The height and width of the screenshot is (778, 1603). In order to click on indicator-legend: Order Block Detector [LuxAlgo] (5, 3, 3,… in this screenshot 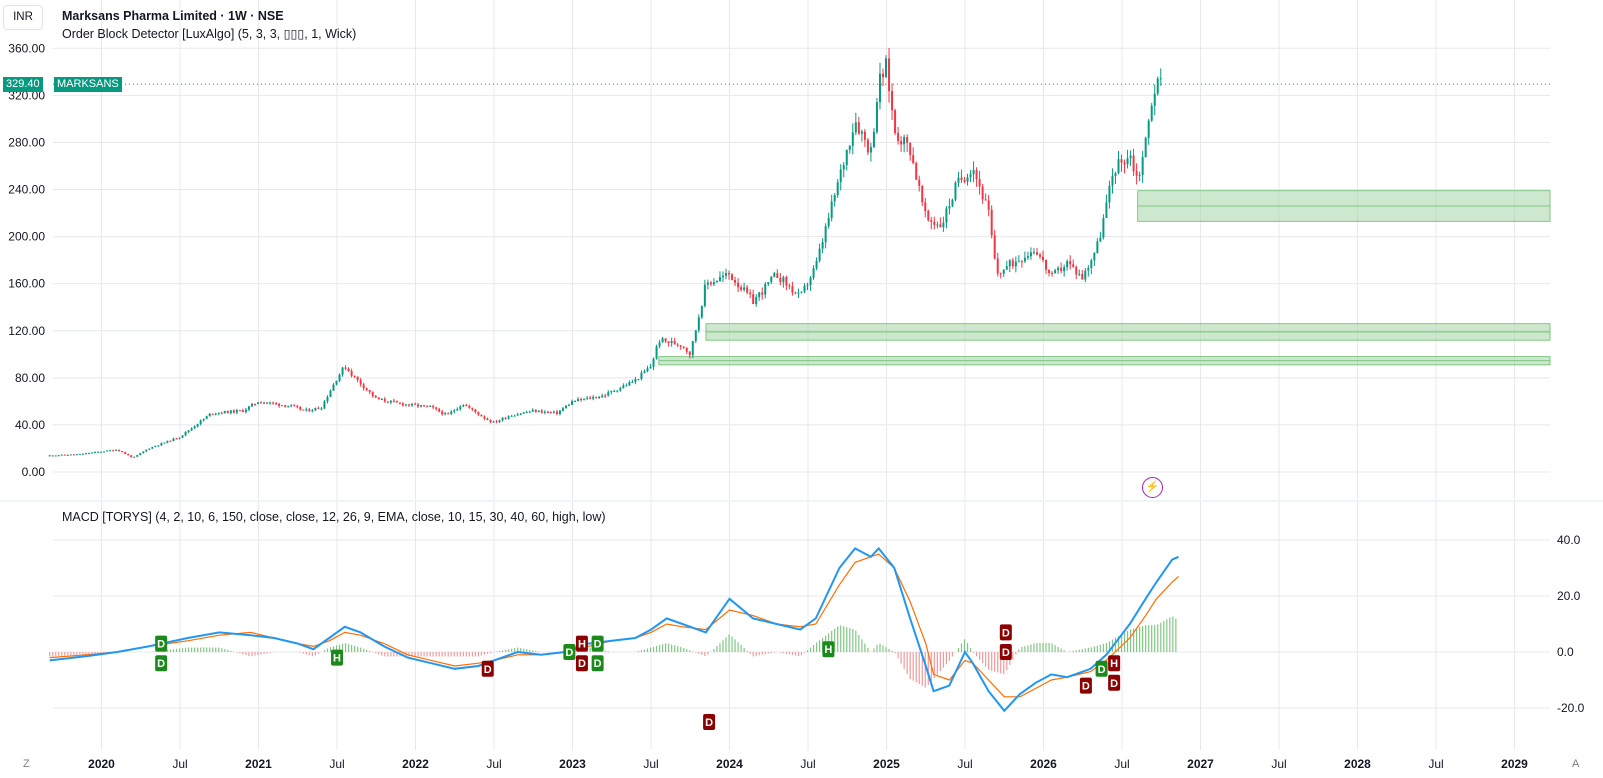, I will do `click(209, 34)`.